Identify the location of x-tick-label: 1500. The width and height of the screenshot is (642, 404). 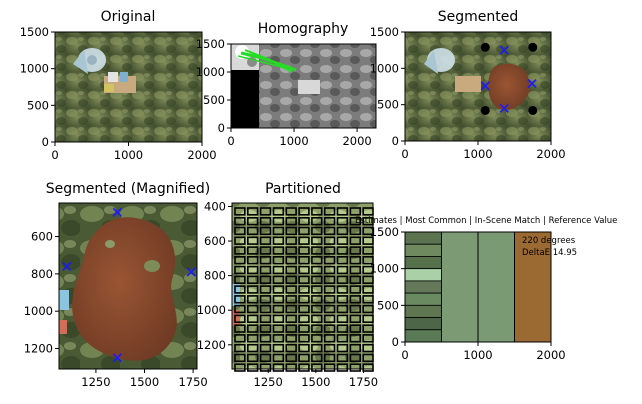
(144, 382).